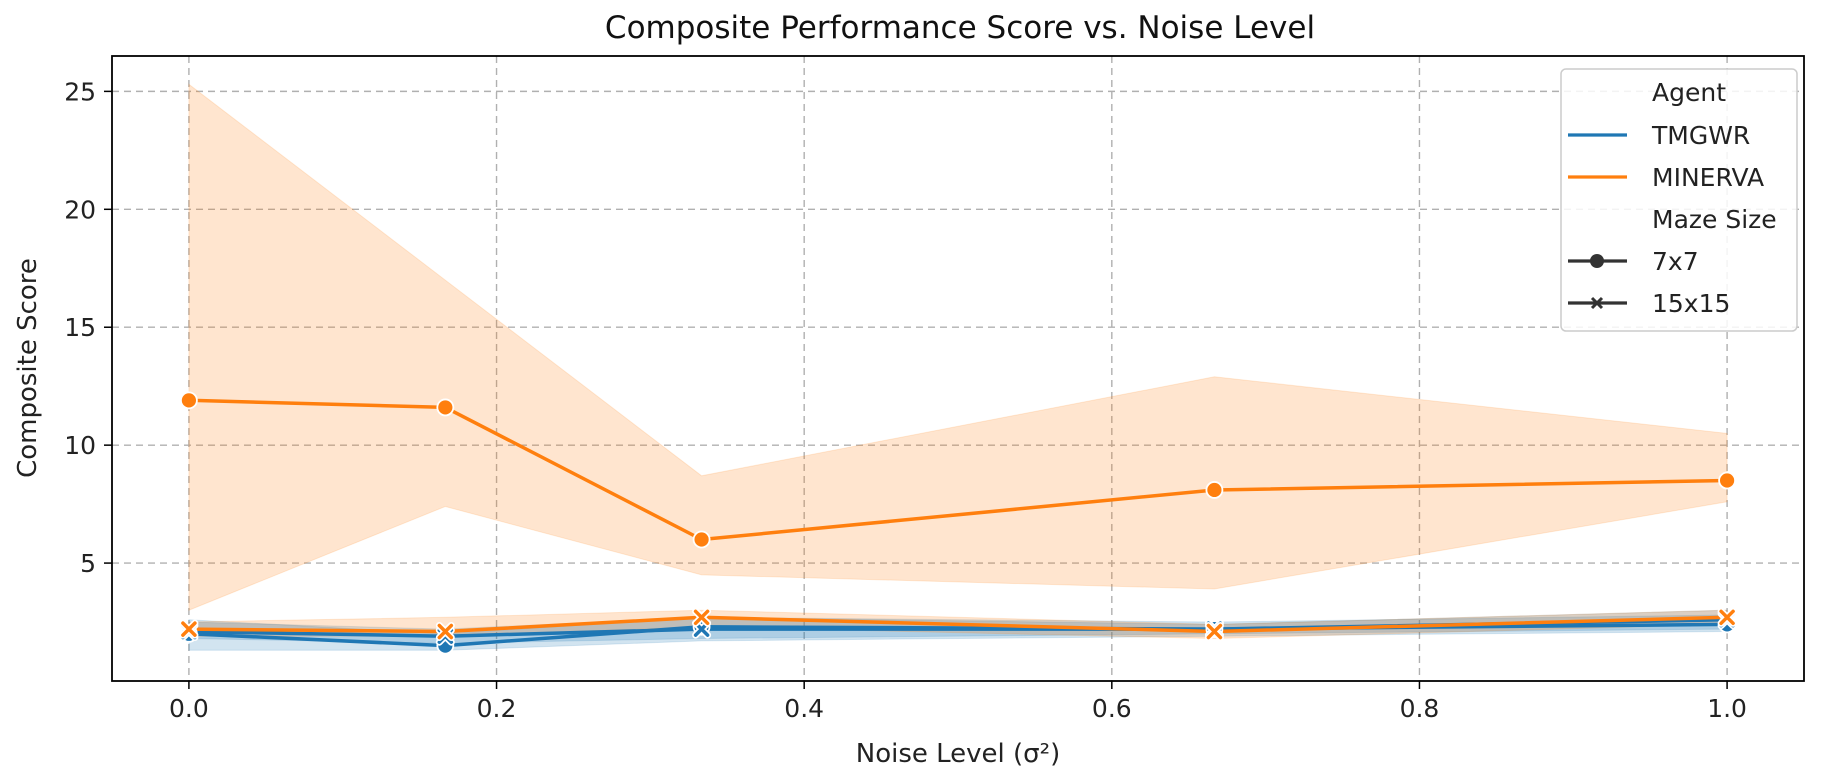 This screenshot has height=775, width=1828. Describe the element at coordinates (189, 708) in the screenshot. I see `x-tick-label: 0.0` at that location.